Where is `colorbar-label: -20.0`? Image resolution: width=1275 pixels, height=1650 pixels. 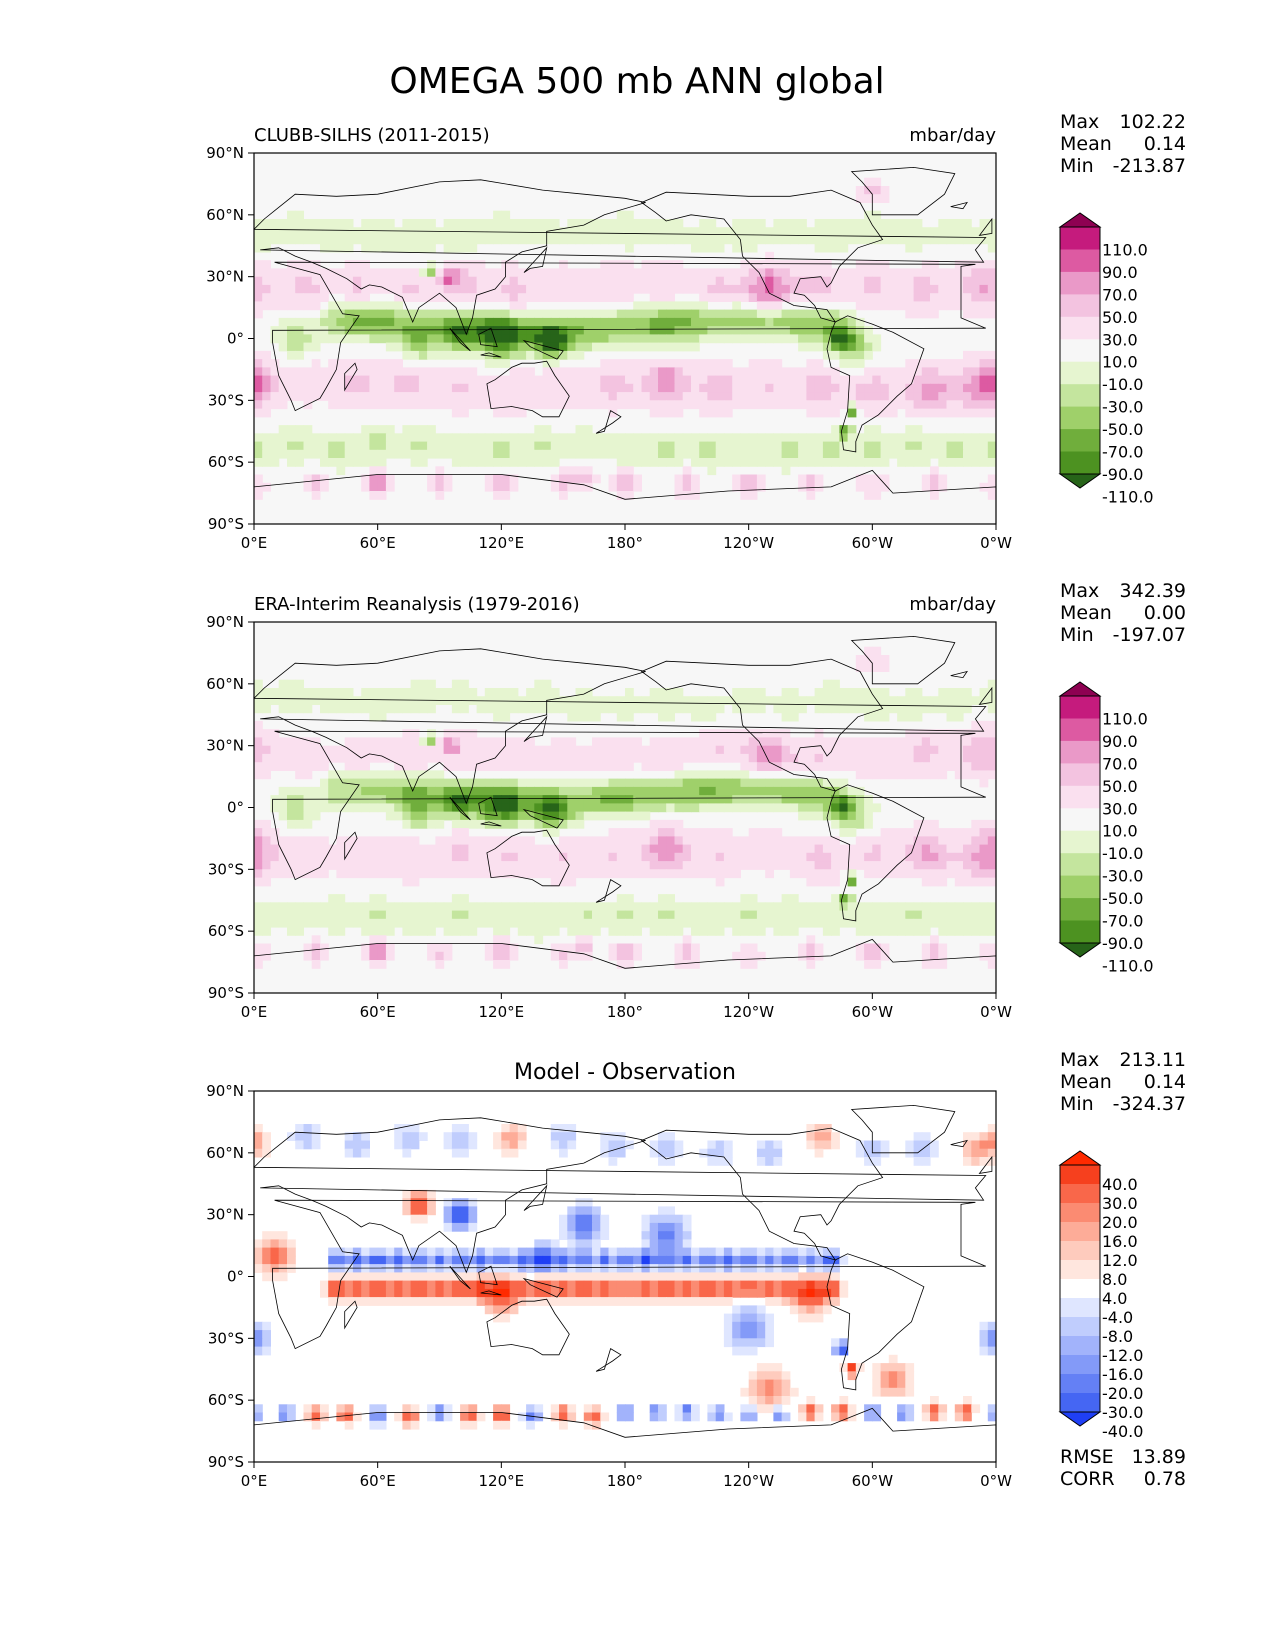 colorbar-label: -20.0 is located at coordinates (1122, 1393).